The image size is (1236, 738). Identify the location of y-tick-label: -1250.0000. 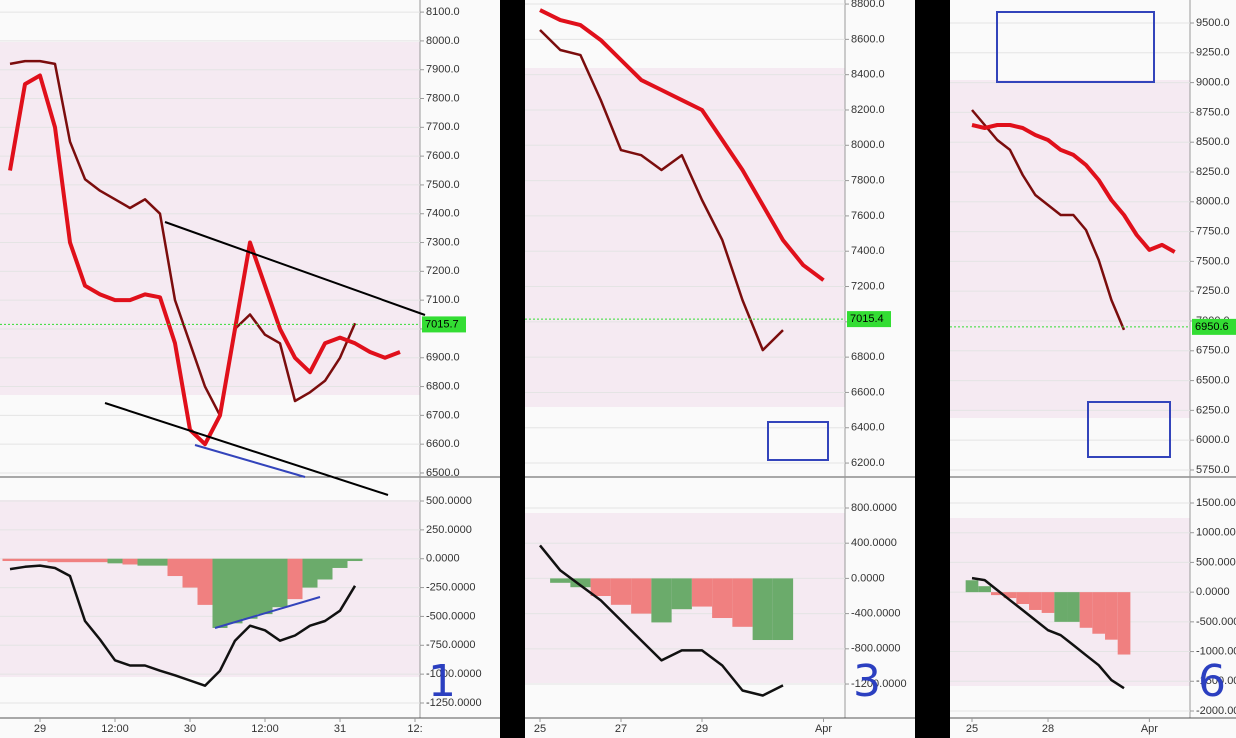
(454, 703).